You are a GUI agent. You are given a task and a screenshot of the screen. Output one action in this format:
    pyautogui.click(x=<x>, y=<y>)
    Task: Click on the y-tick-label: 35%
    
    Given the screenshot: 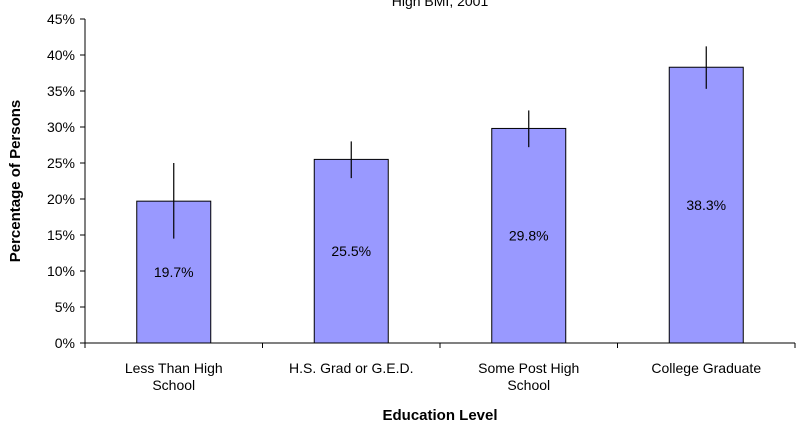 What is the action you would take?
    pyautogui.click(x=61, y=91)
    